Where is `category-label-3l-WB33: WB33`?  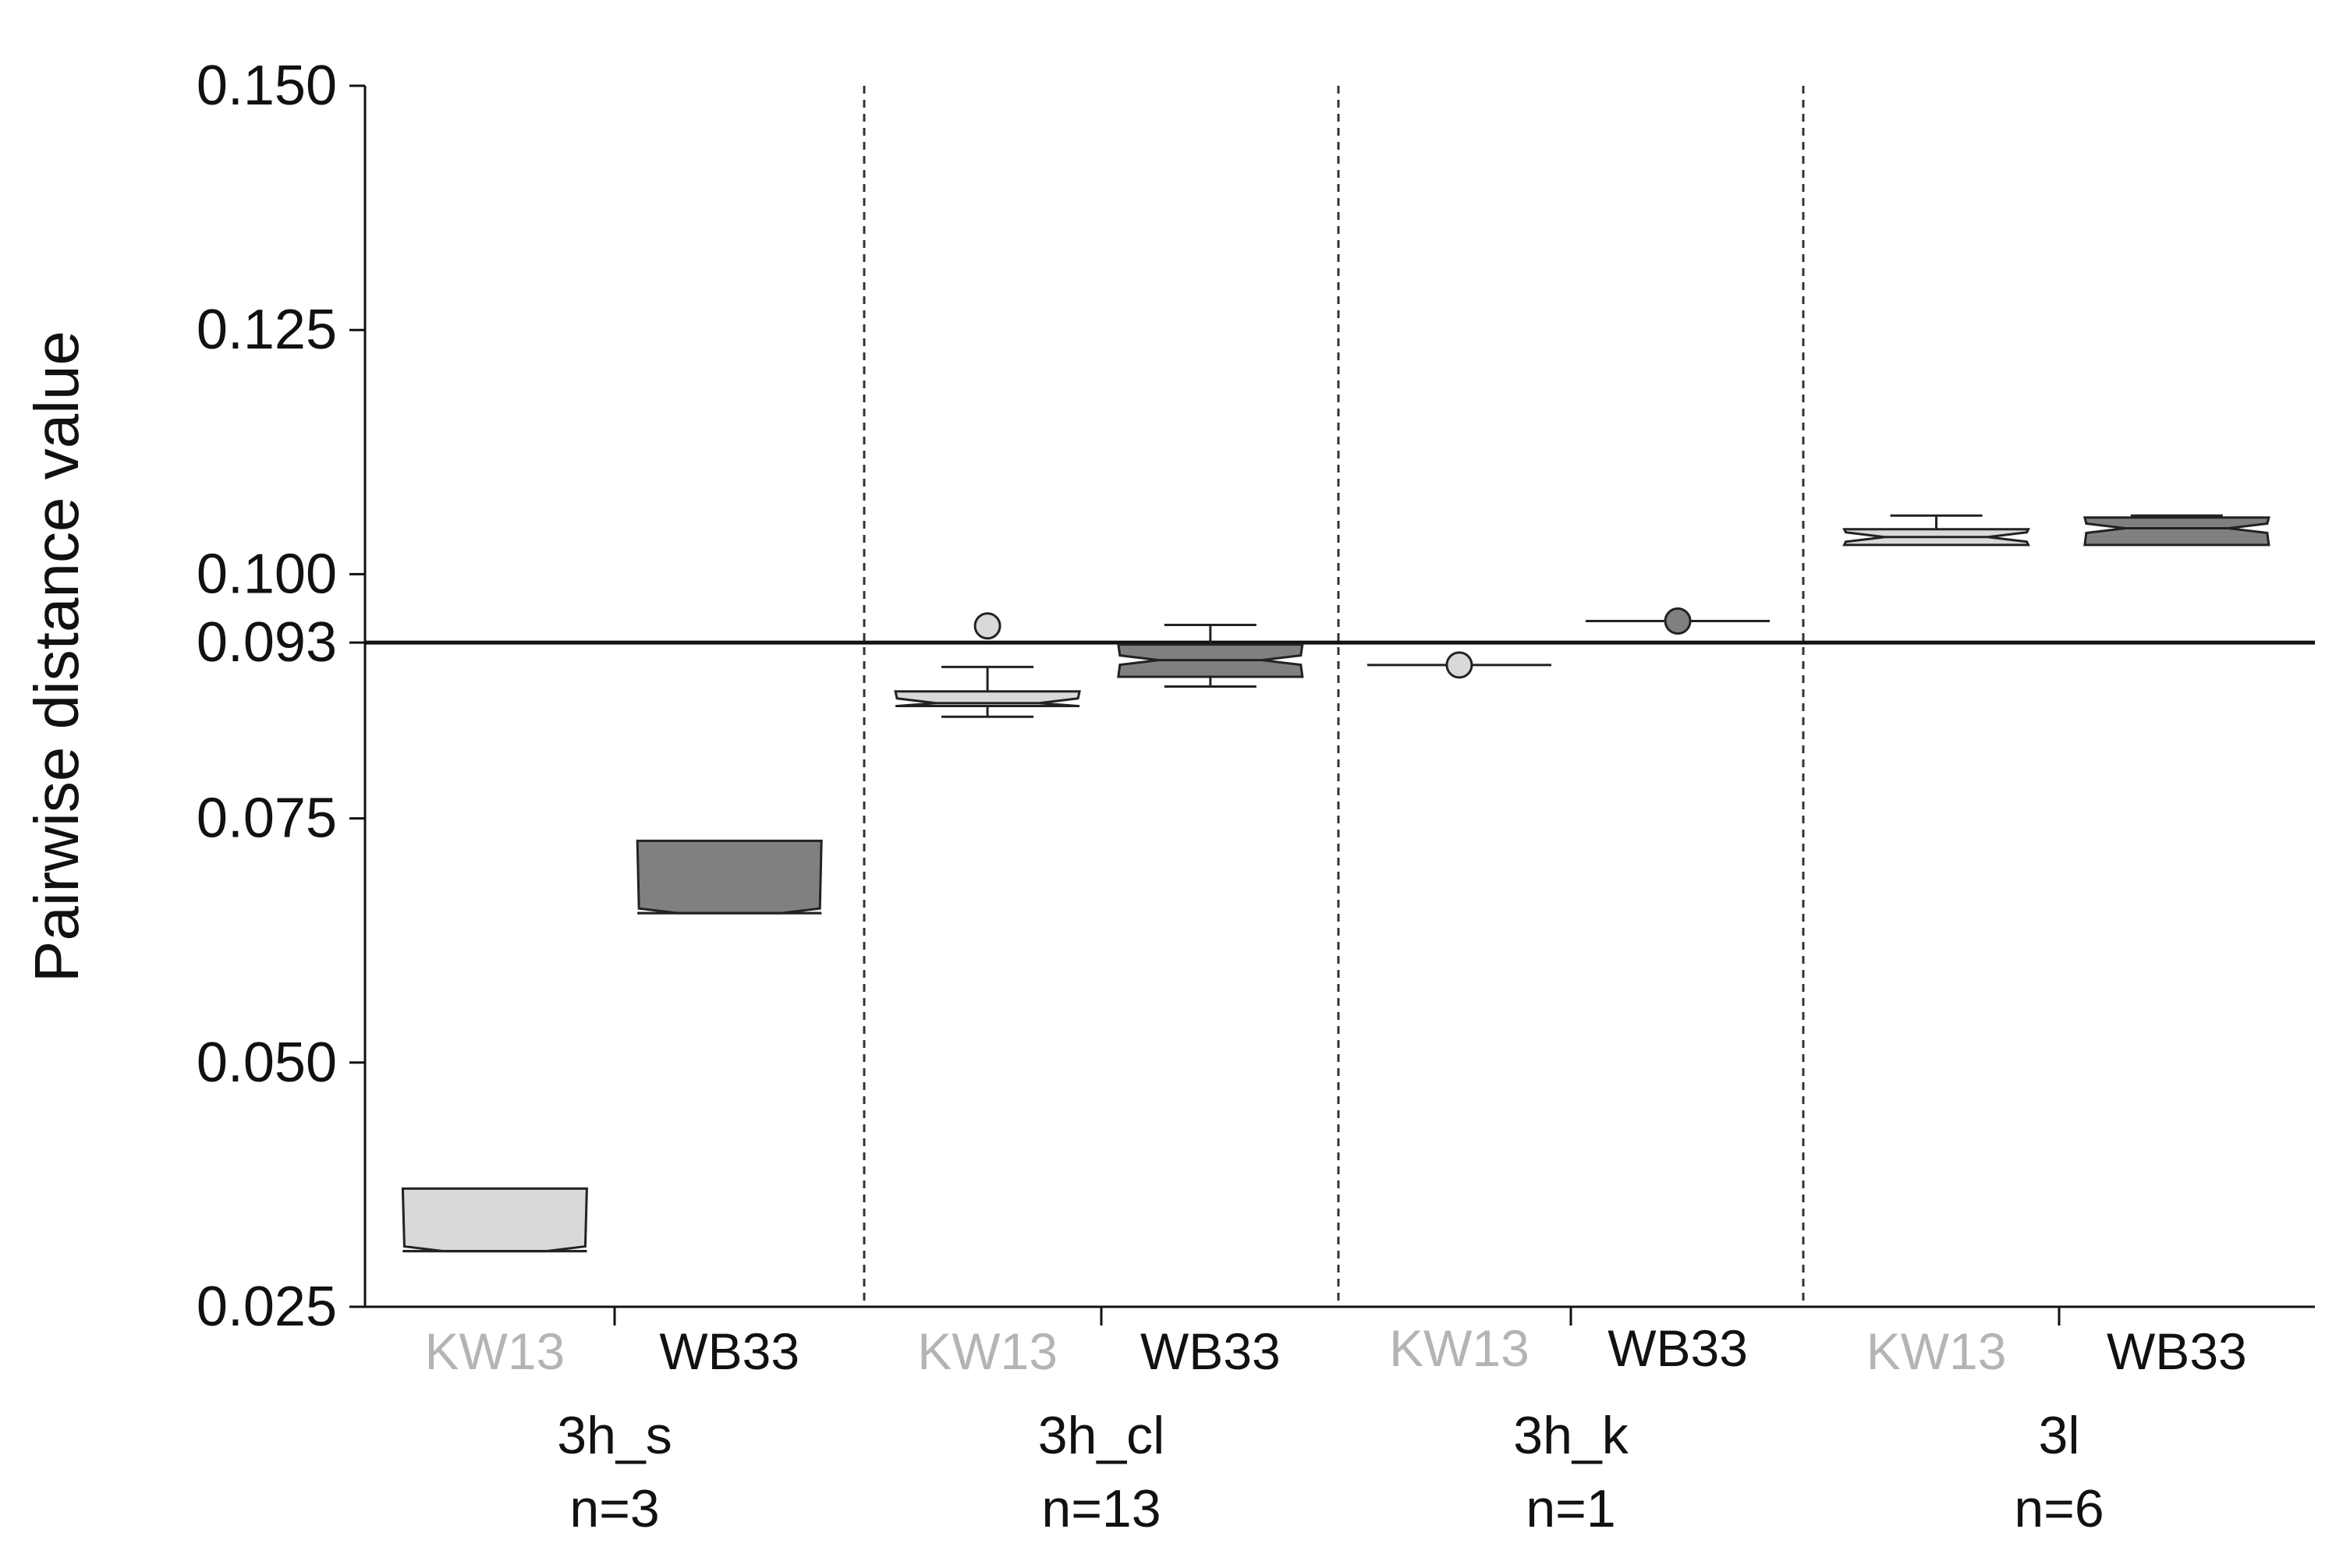 category-label-3l-WB33: WB33 is located at coordinates (2177, 1351).